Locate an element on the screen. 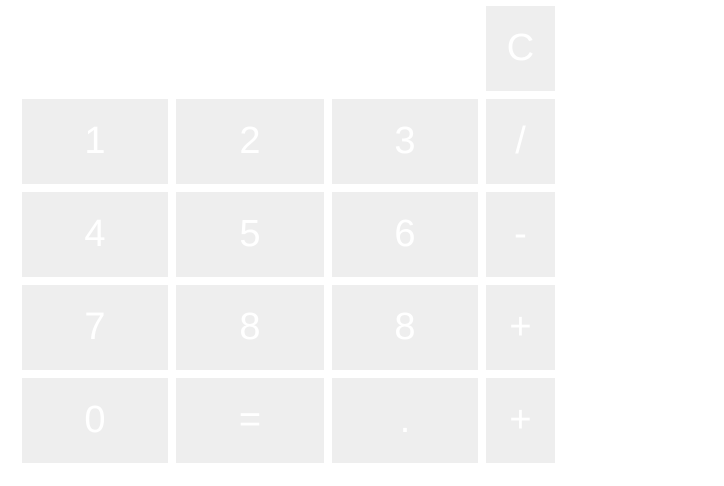  digit-6-button: 6 is located at coordinates (405, 234).